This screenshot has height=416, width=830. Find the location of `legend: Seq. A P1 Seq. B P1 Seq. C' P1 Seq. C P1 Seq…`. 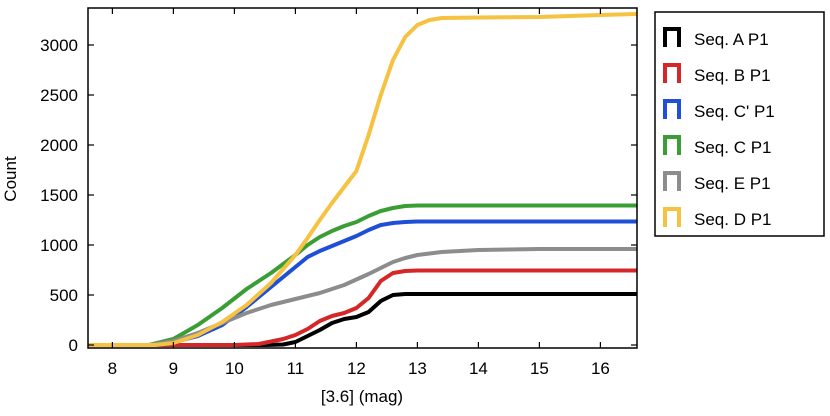

legend: Seq. A P1 Seq. B P1 Seq. C' P1 Seq. C P1 Seq… is located at coordinates (739, 124).